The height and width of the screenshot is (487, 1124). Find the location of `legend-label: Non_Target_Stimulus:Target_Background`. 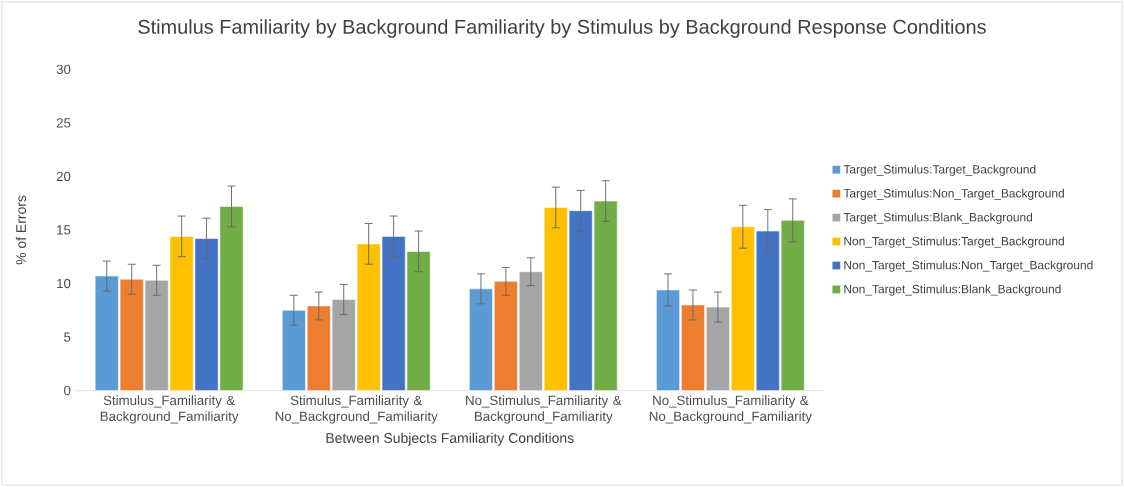

legend-label: Non_Target_Stimulus:Target_Background is located at coordinates (954, 242).